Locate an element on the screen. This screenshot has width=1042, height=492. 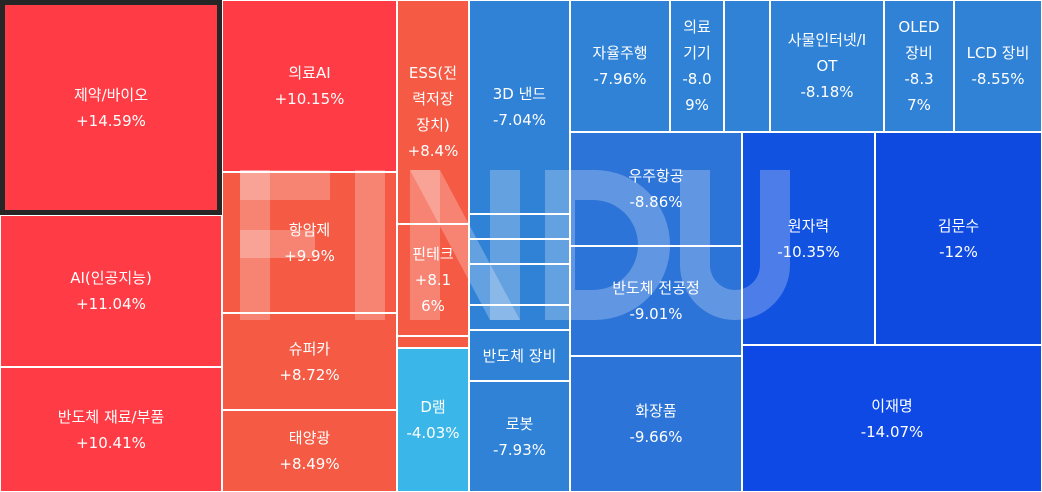
tile-name: 우주항공 is located at coordinates (656, 176).